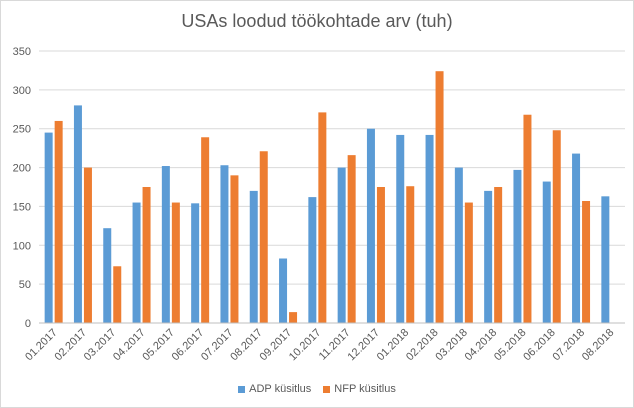 The image size is (634, 408). What do you see at coordinates (598, 345) in the screenshot?
I see `x-tick-label: 08.2018` at bounding box center [598, 345].